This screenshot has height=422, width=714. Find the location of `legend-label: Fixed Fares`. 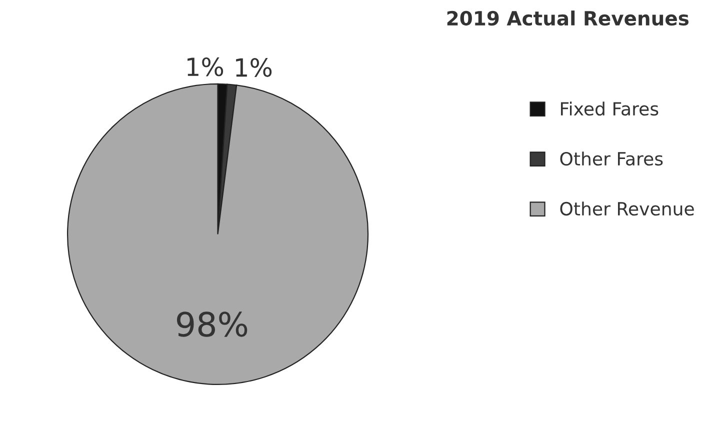

legend-label: Fixed Fares is located at coordinates (609, 109).